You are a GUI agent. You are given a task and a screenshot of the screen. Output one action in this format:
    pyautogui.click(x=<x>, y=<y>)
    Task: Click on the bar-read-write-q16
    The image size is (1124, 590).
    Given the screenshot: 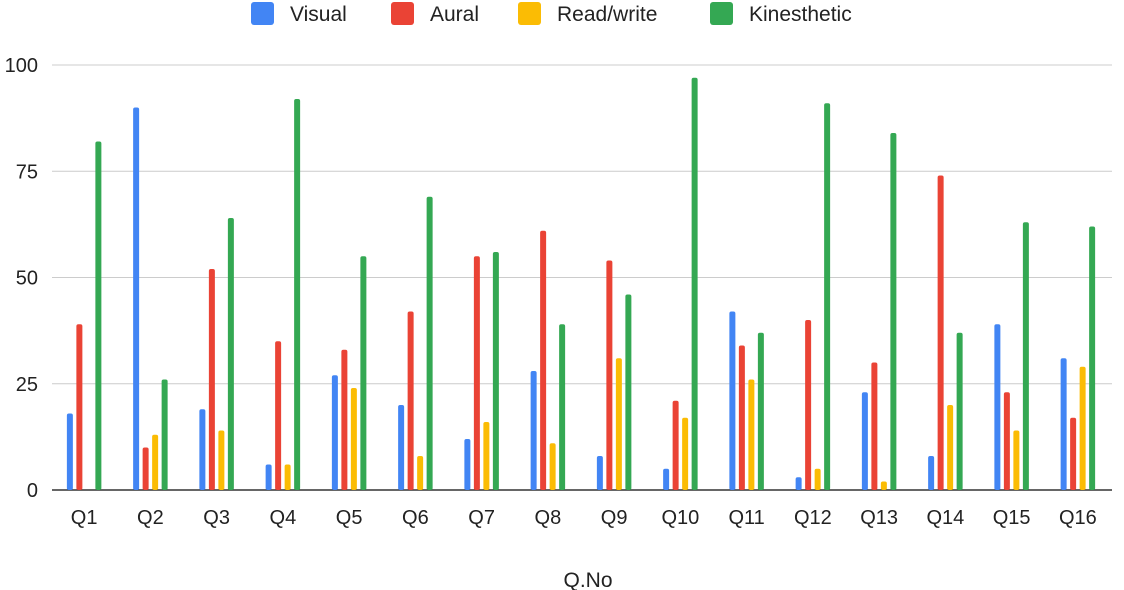 What is the action you would take?
    pyautogui.click(x=1082, y=428)
    